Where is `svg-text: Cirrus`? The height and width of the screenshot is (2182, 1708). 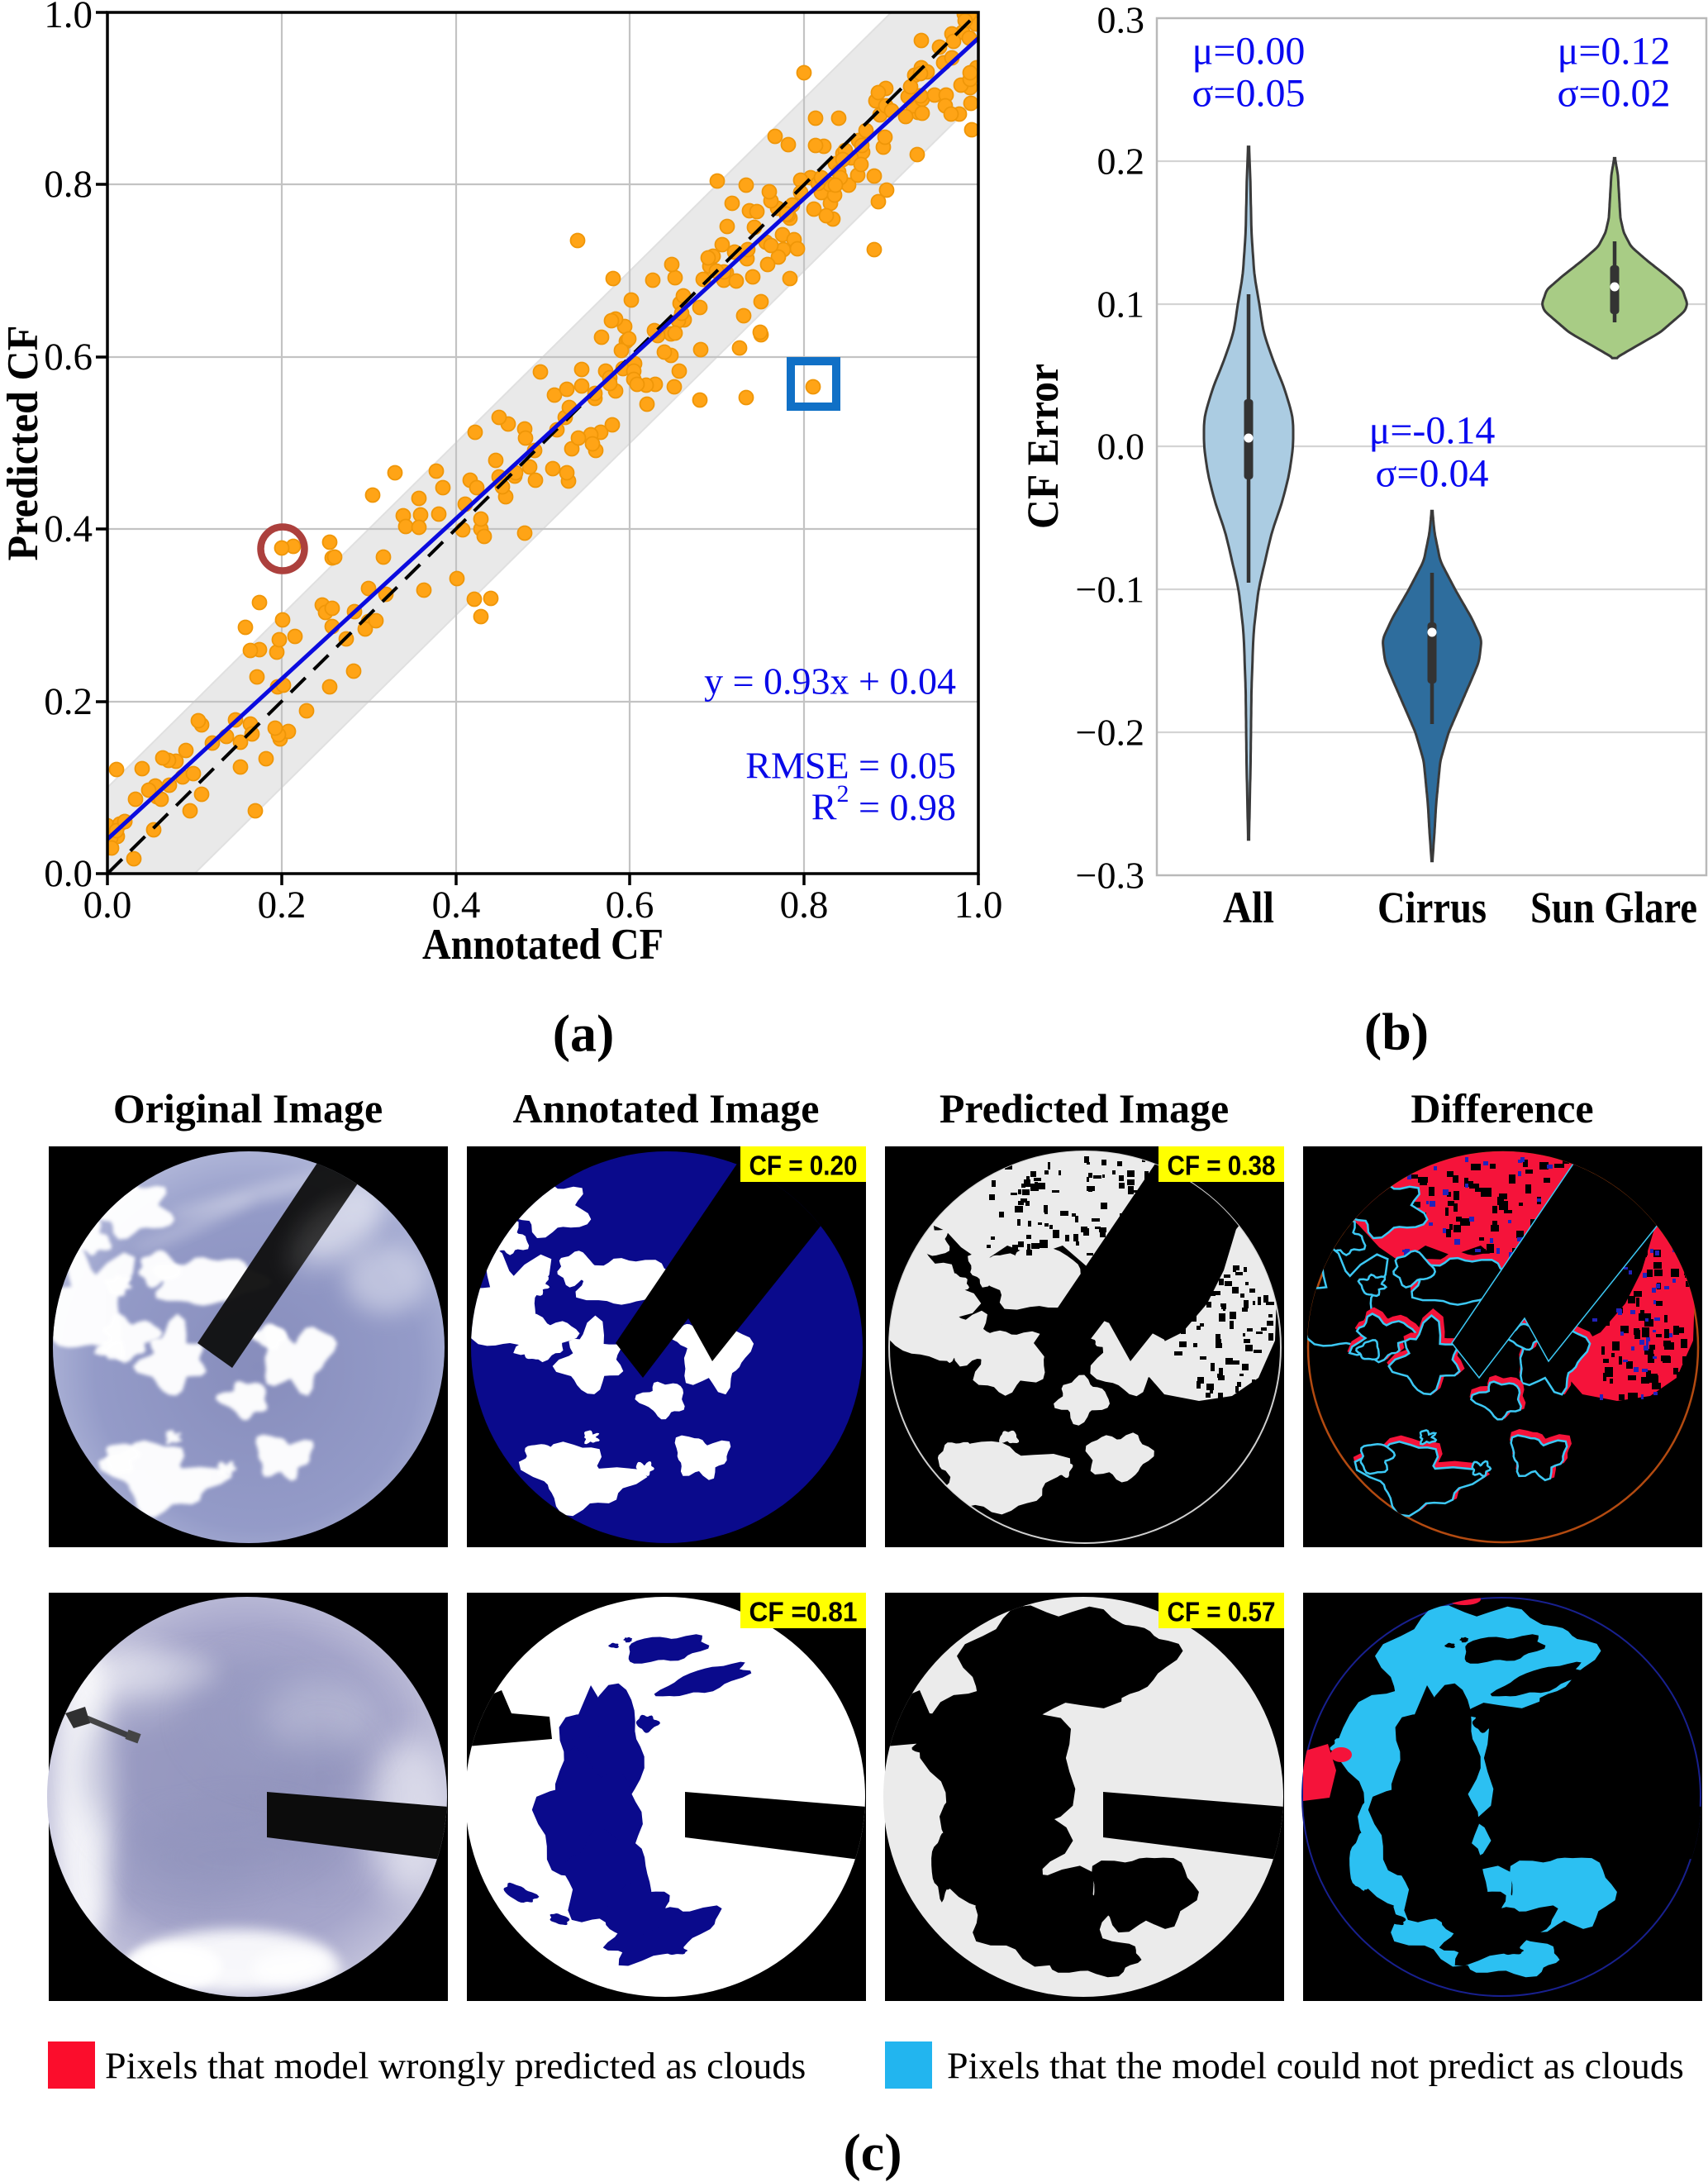
svg-text: Cirrus is located at coordinates (1432, 907).